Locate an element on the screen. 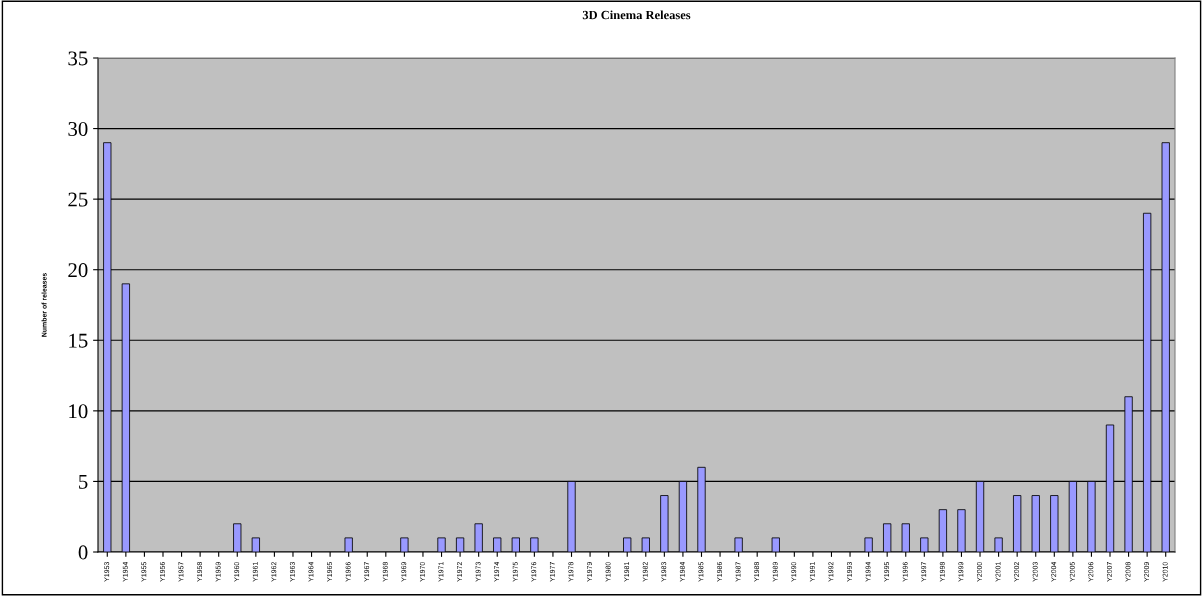  chart-title: 3D Cinema Releases is located at coordinates (636, 15).